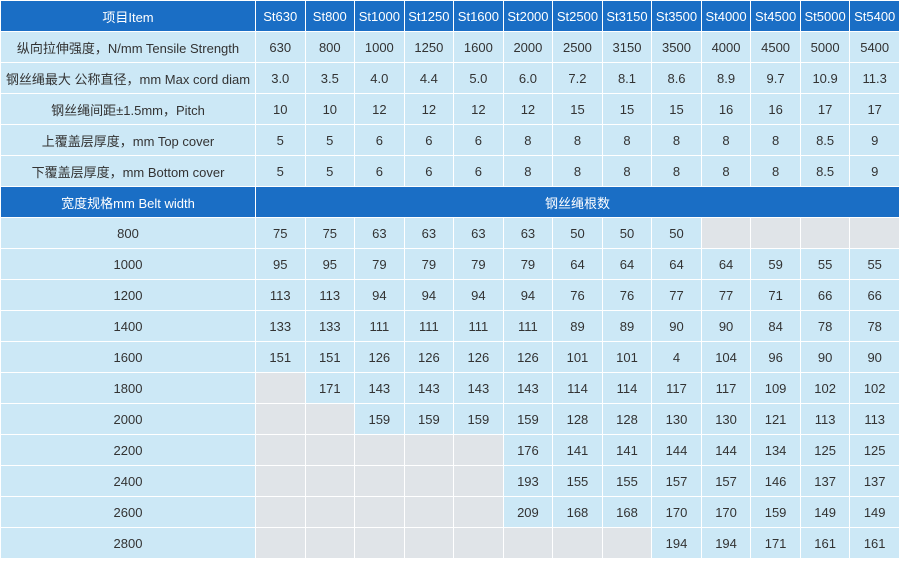 The image size is (900, 568). What do you see at coordinates (627, 512) in the screenshot?
I see `cord-count-cell: 168` at bounding box center [627, 512].